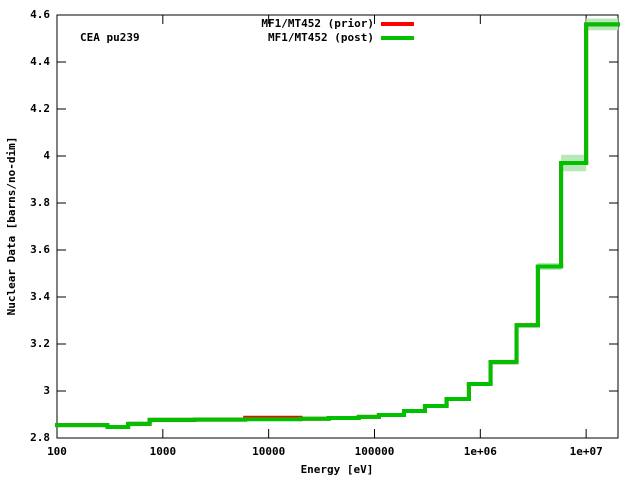  What do you see at coordinates (337, 469) in the screenshot?
I see `x-axis-label: Energy [eV]` at bounding box center [337, 469].